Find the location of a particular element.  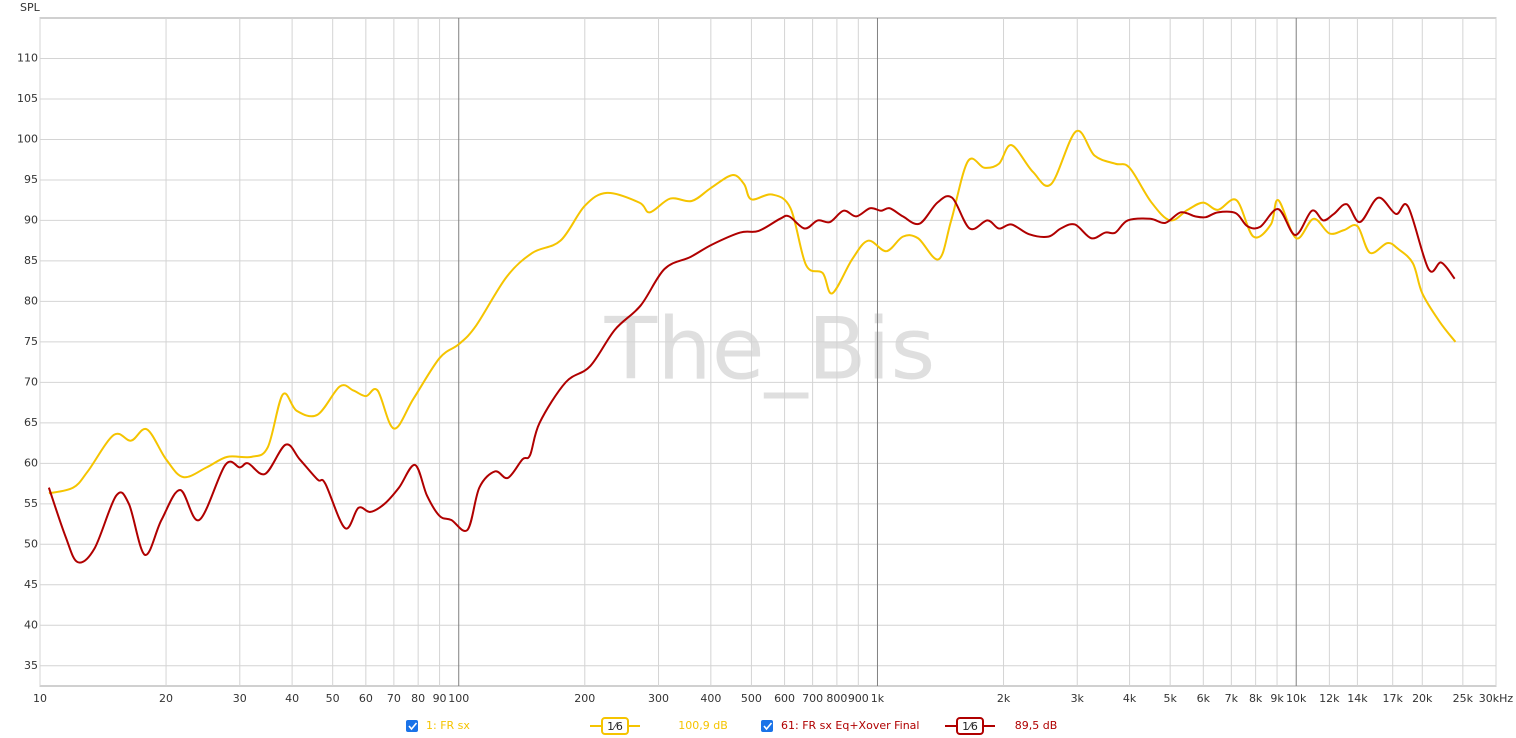

x-tick-label: 9k is located at coordinates (1277, 698).